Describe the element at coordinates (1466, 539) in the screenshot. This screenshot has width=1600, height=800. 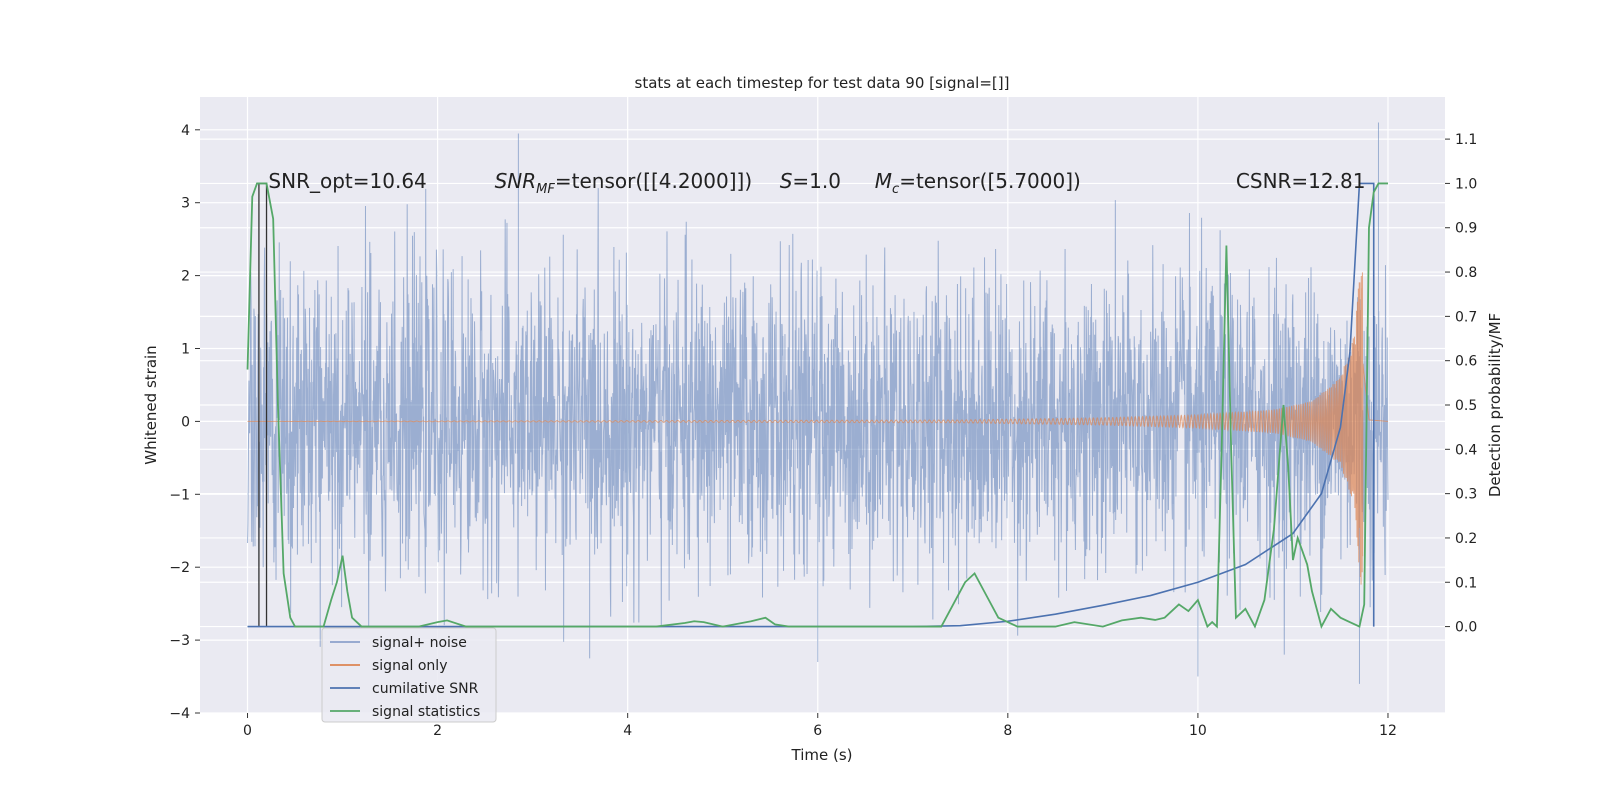
I see `y-right-tick-label: 0.2` at that location.